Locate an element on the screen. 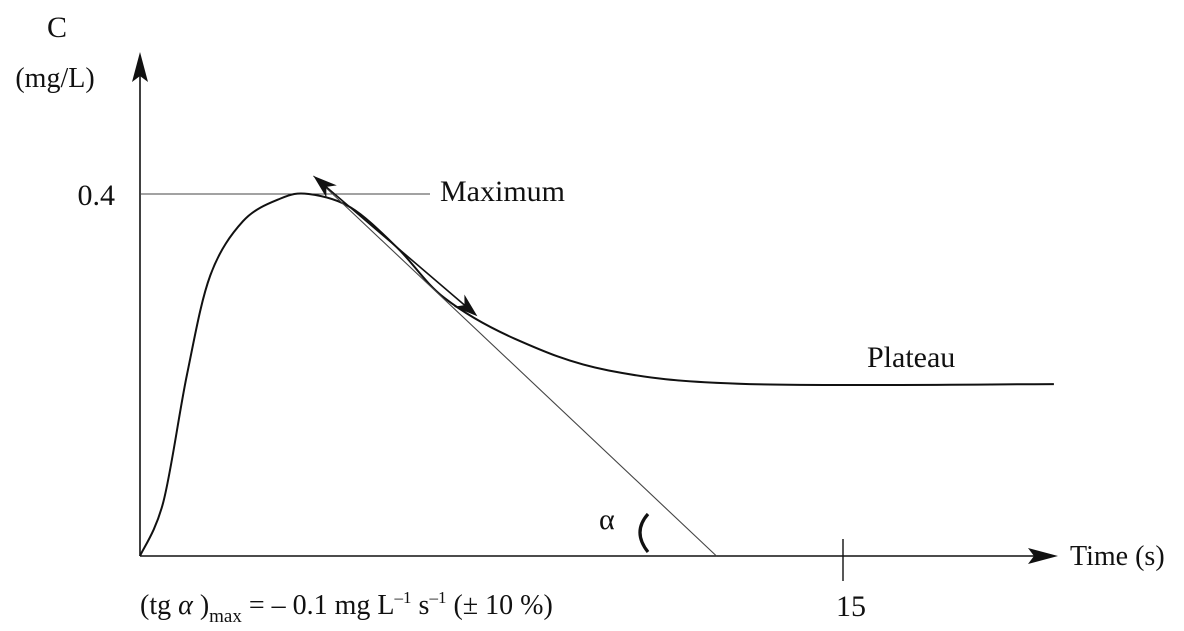 Image resolution: width=1184 pixels, height=631 pixels. formula-open: (tg is located at coordinates (159, 605).